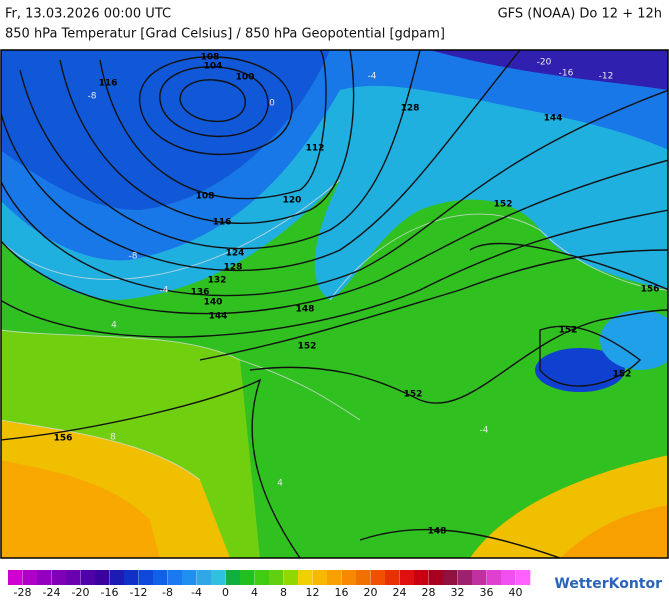 The image size is (669, 600). What do you see at coordinates (315, 149) in the screenshot?
I see `contour-label: 112` at bounding box center [315, 149].